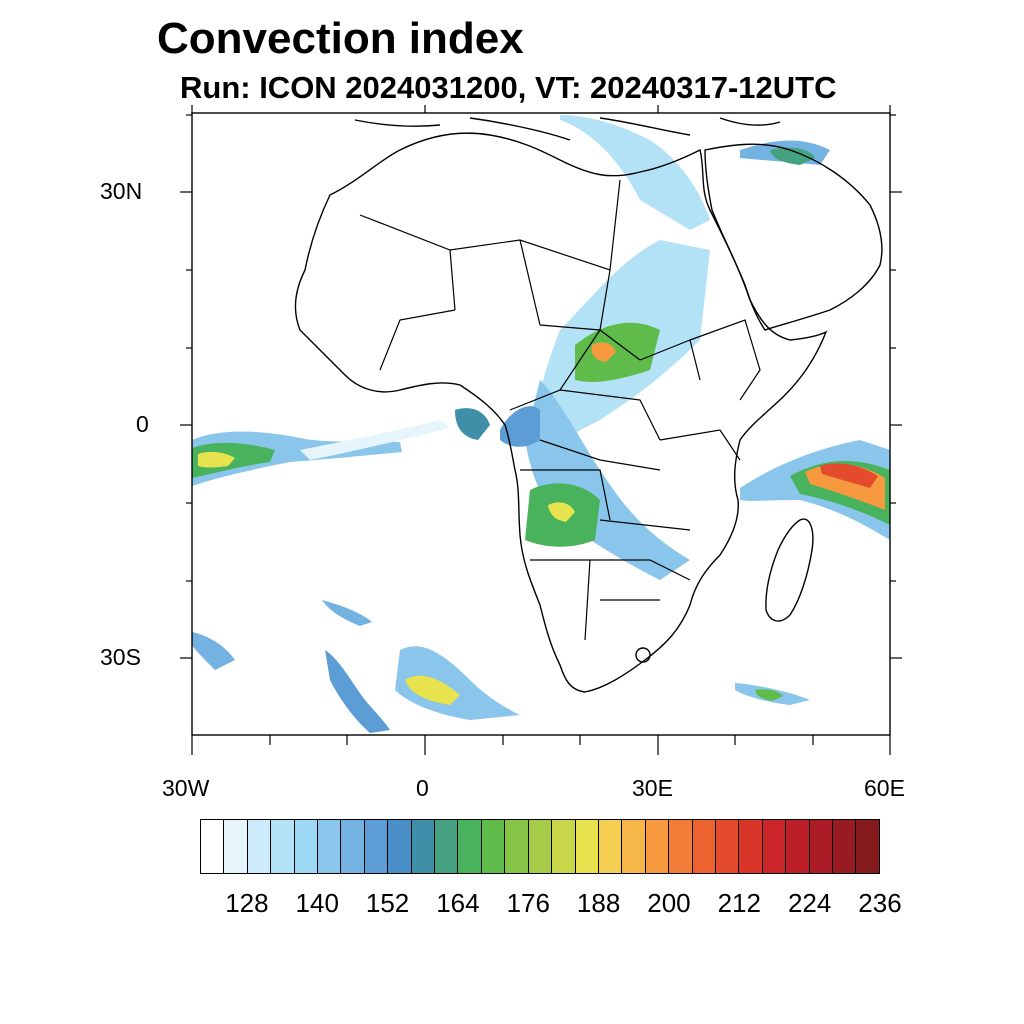 Image resolution: width=1024 pixels, height=1024 pixels. I want to click on colorbar-tick-label: 212, so click(739, 903).